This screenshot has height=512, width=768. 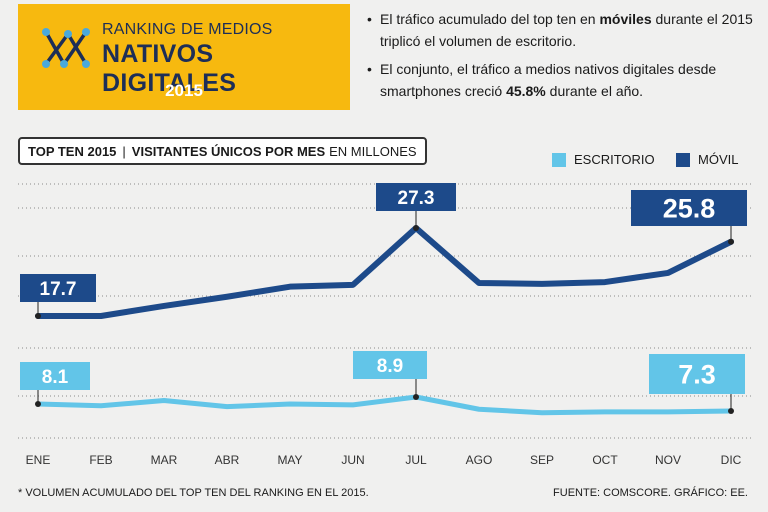 I want to click on x-tick-label: AGO, so click(x=479, y=460).